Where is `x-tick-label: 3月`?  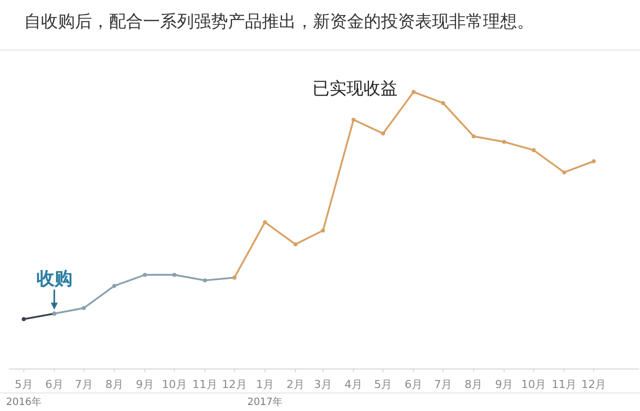
x-tick-label: 3月 is located at coordinates (323, 384).